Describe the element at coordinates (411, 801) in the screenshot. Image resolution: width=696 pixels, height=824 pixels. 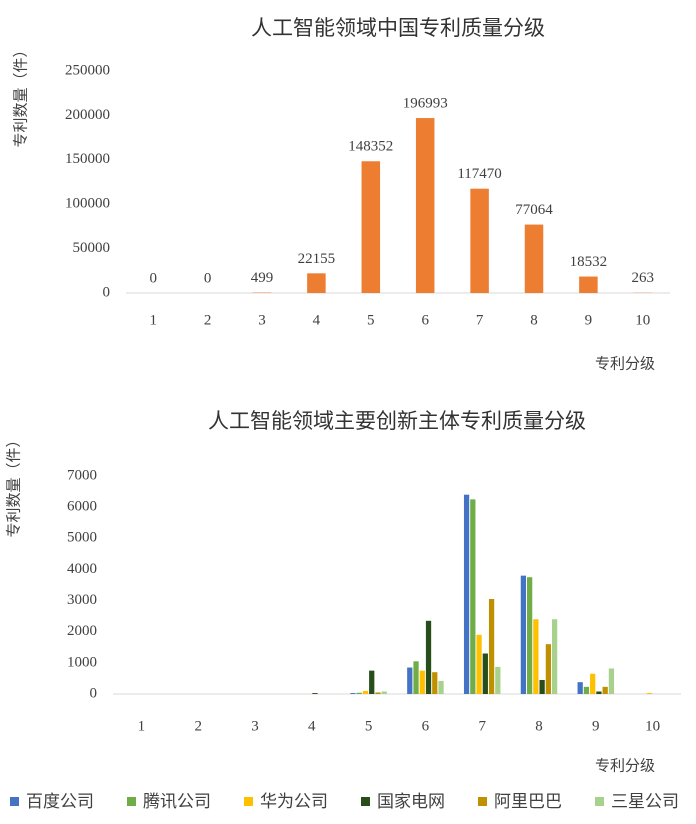
I see `legend-label: 国家电网` at that location.